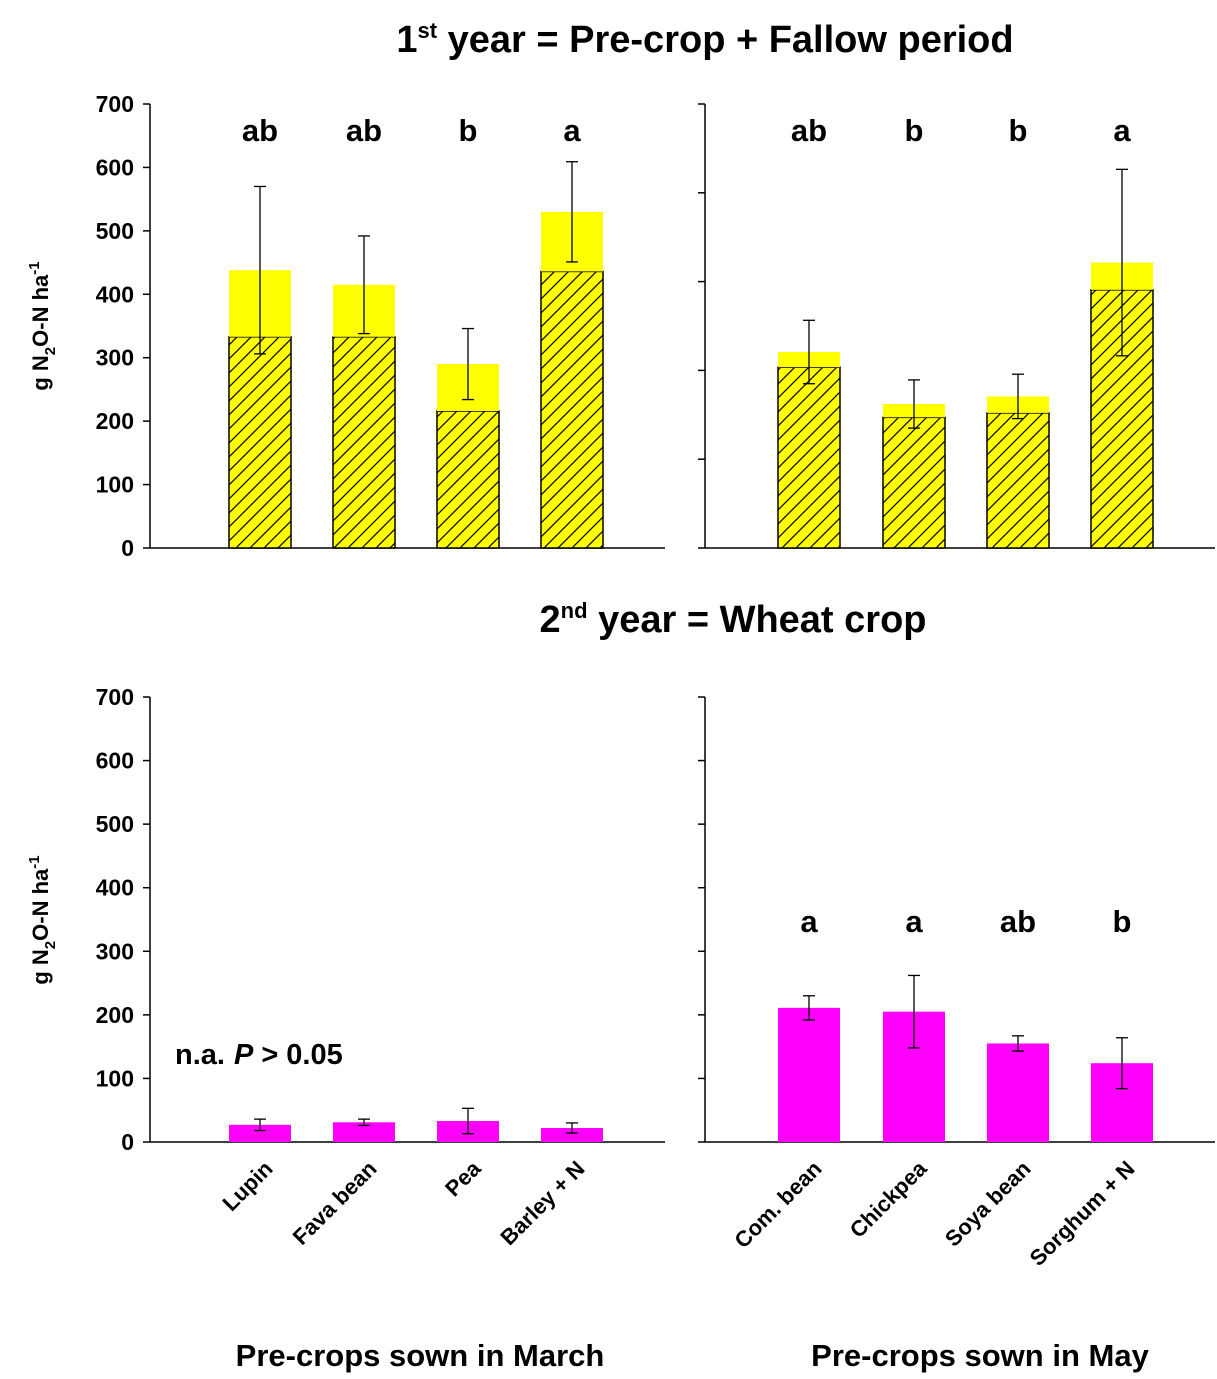 The width and height of the screenshot is (1217, 1379). Describe the element at coordinates (1082, 1213) in the screenshot. I see `x-tick-label: Sorghum + N` at that location.